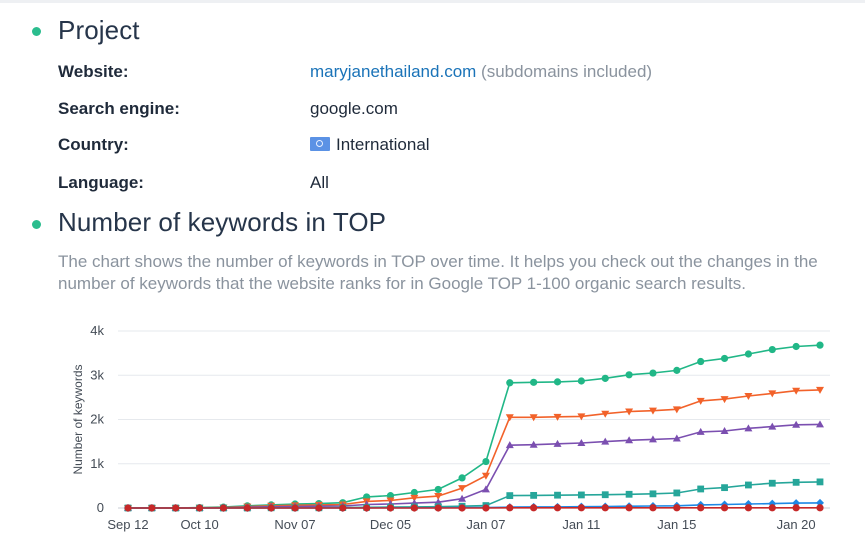  I want to click on y-tick-label: 4k, so click(97, 330).